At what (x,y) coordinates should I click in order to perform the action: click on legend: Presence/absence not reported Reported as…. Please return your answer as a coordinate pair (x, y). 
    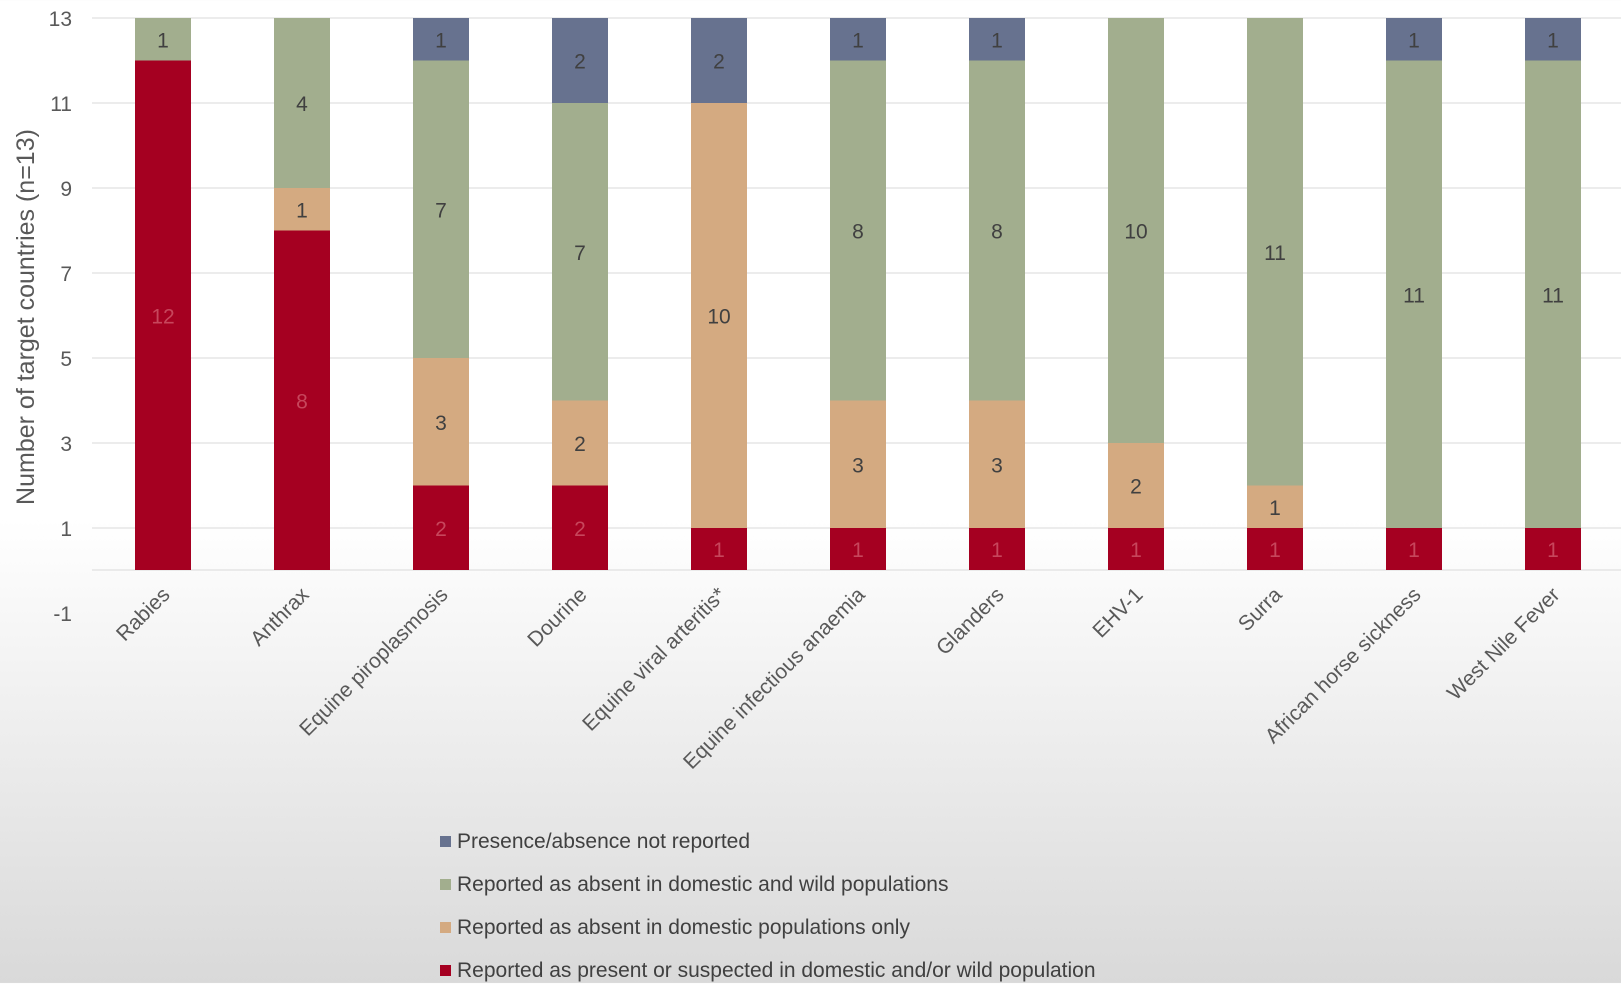
    Looking at the image, I should click on (768, 906).